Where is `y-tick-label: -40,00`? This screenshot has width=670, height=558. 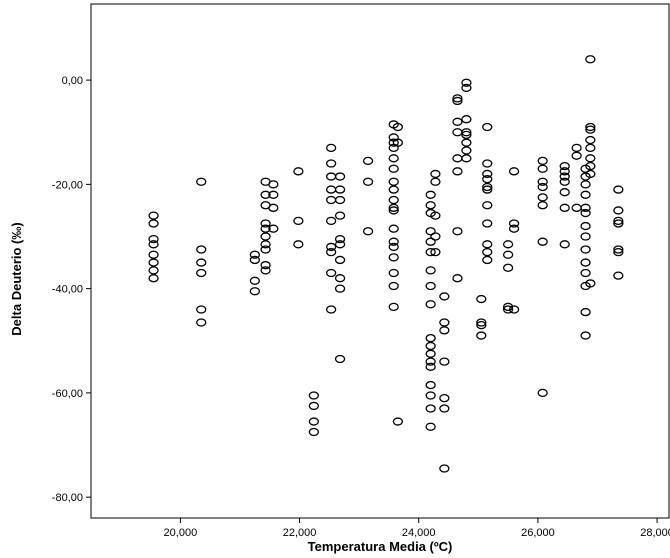
y-tick-label: -40,00 is located at coordinates (67, 290).